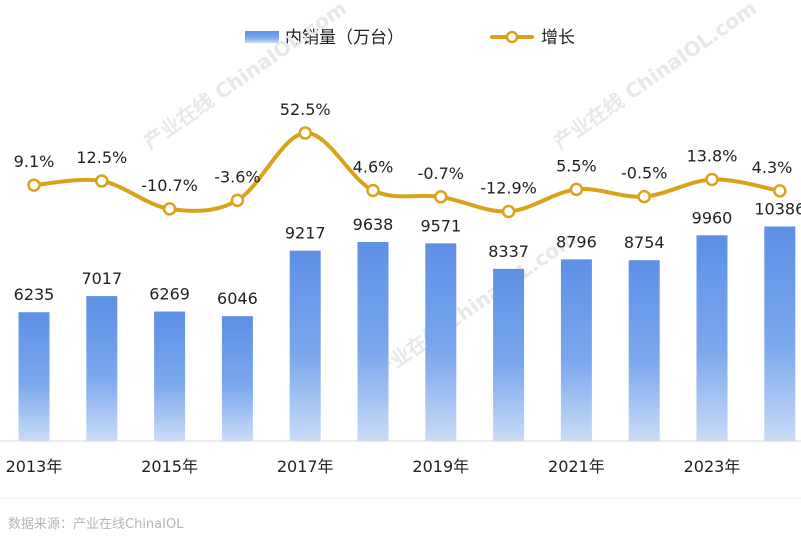  What do you see at coordinates (34, 161) in the screenshot?
I see `growth-value-label: 9.1%` at bounding box center [34, 161].